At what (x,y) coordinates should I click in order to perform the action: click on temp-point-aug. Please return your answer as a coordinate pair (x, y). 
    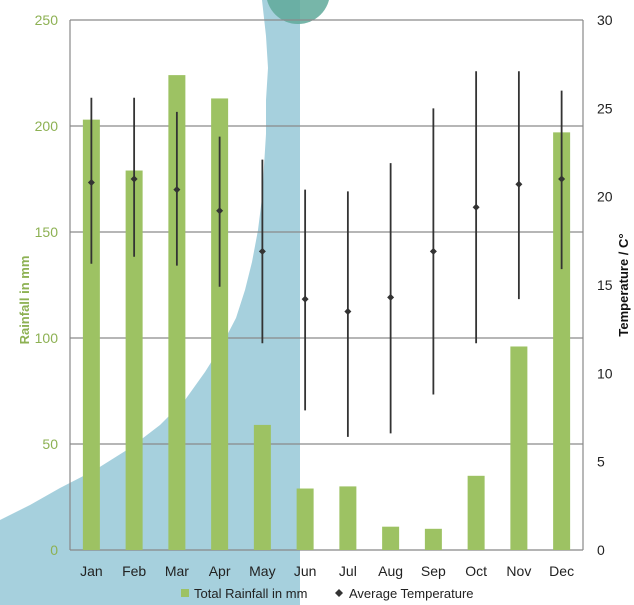
    Looking at the image, I should click on (391, 297).